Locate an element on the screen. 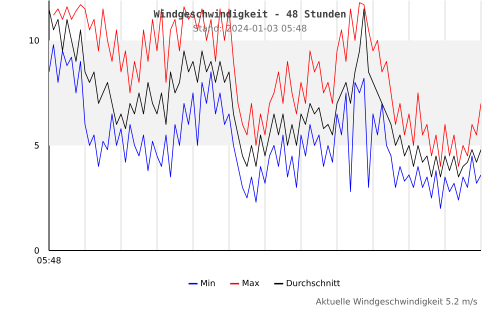 The height and width of the screenshot is (320, 500). y-tick-label: 0 is located at coordinates (36, 250).